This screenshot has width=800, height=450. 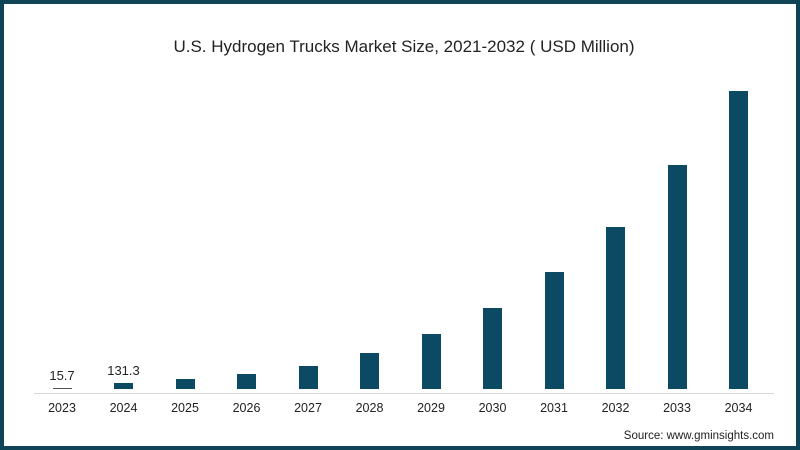 I want to click on bar-2024, so click(x=123, y=386).